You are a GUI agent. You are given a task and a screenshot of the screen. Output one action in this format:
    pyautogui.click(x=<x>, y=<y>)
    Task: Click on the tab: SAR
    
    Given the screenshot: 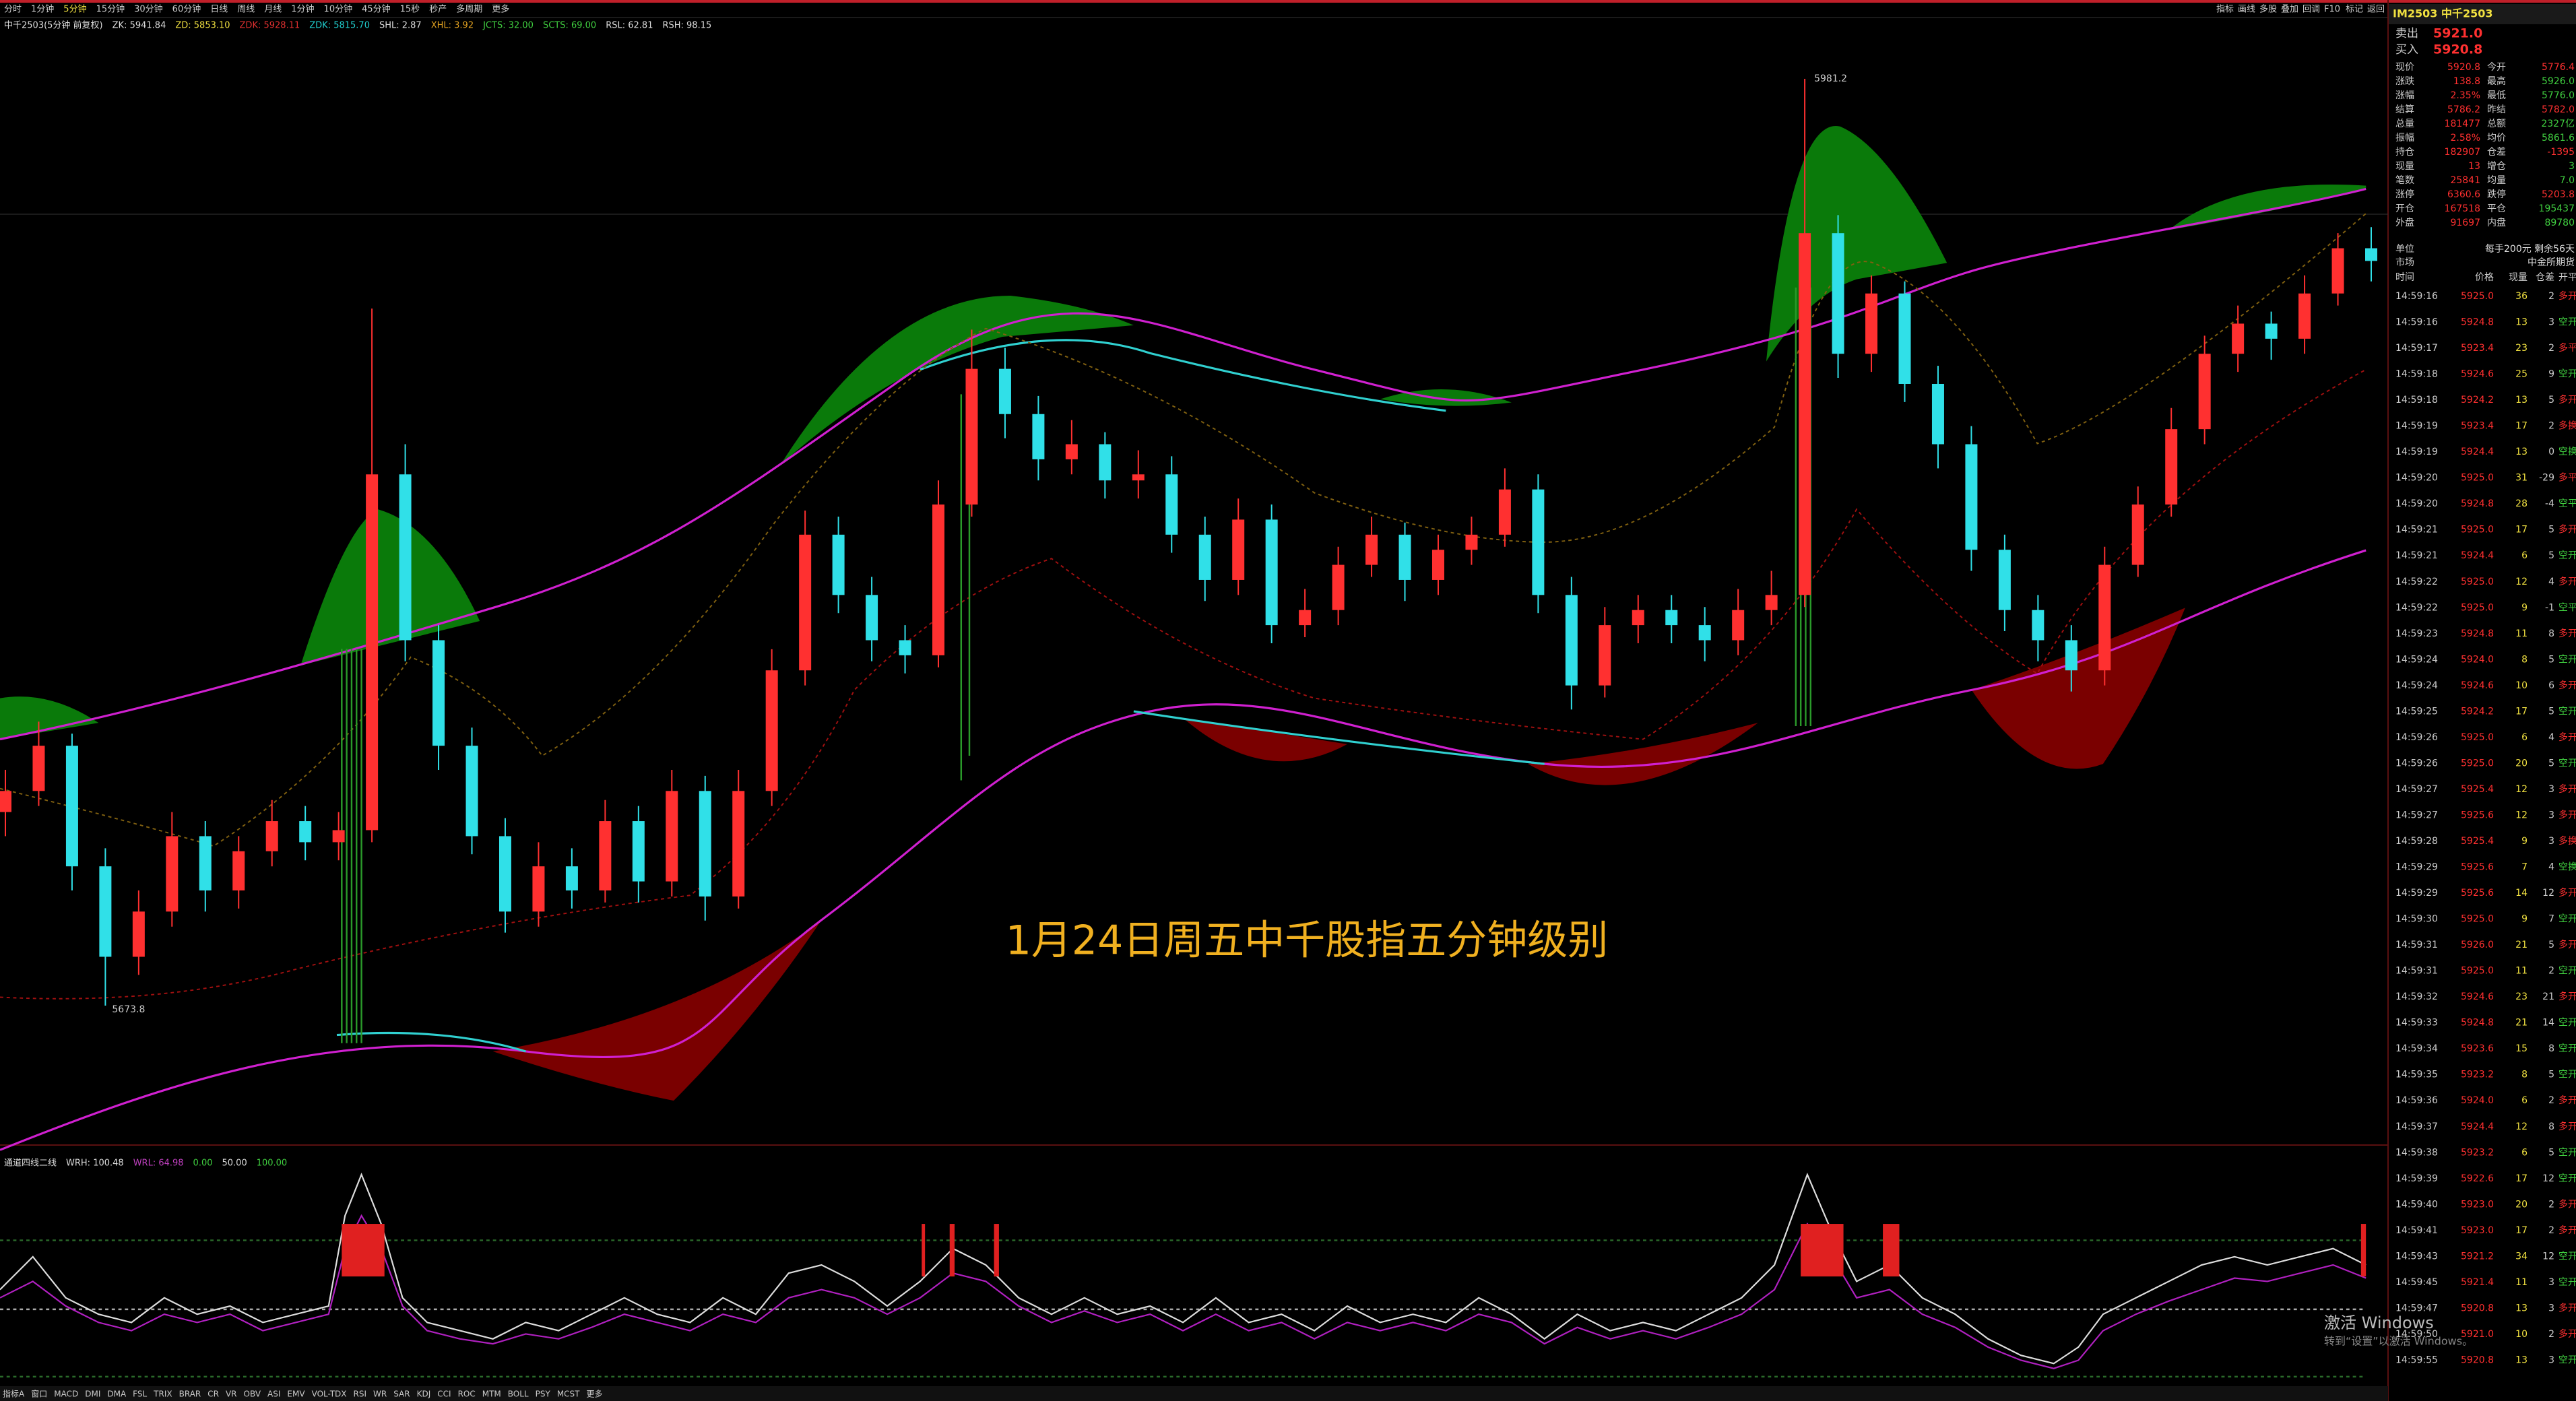 What is the action you would take?
    pyautogui.click(x=402, y=1395)
    